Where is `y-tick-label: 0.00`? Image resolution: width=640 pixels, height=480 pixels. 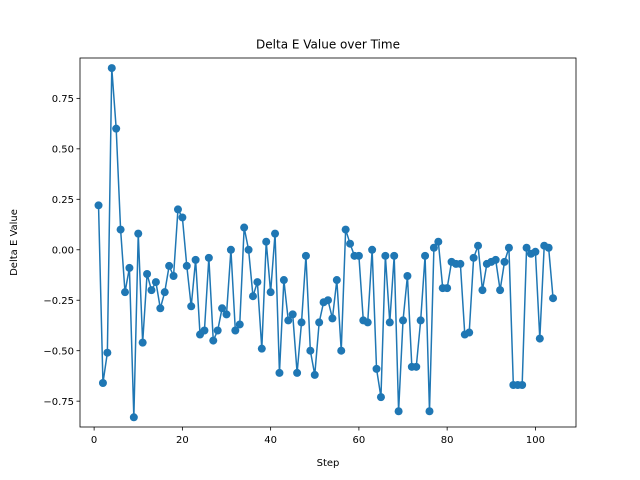 y-tick-label: 0.00 is located at coordinates (63, 250).